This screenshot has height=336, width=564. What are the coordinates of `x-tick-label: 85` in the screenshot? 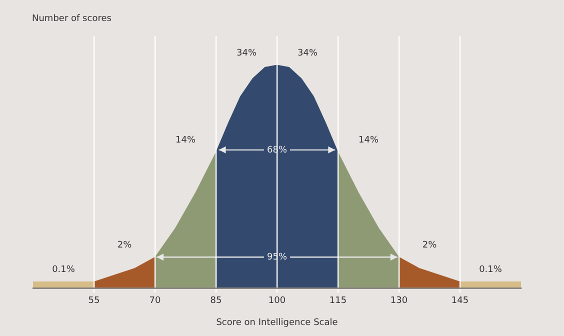 It's located at (216, 301).